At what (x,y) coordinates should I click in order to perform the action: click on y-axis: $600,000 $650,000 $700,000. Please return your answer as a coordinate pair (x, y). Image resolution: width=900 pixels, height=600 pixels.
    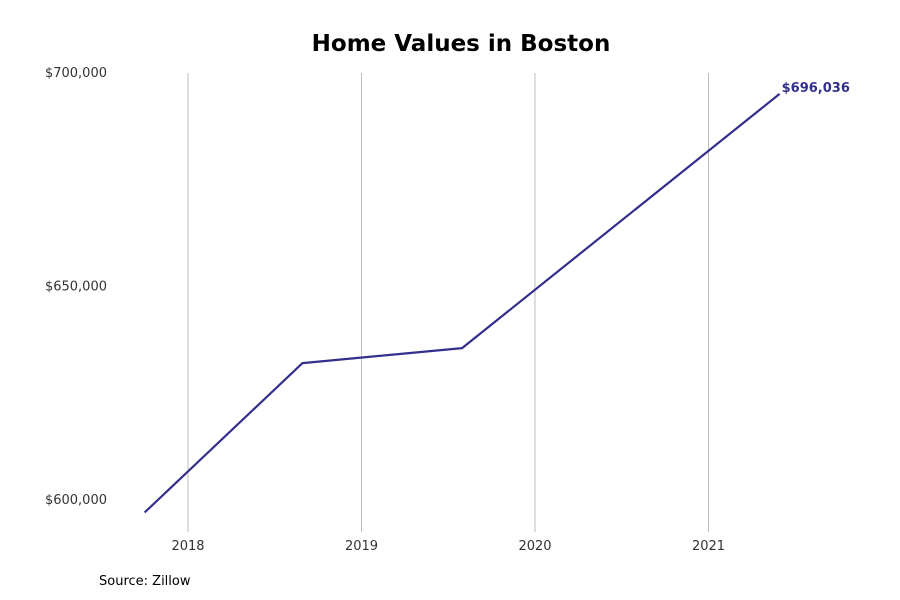
    Looking at the image, I should click on (76, 287).